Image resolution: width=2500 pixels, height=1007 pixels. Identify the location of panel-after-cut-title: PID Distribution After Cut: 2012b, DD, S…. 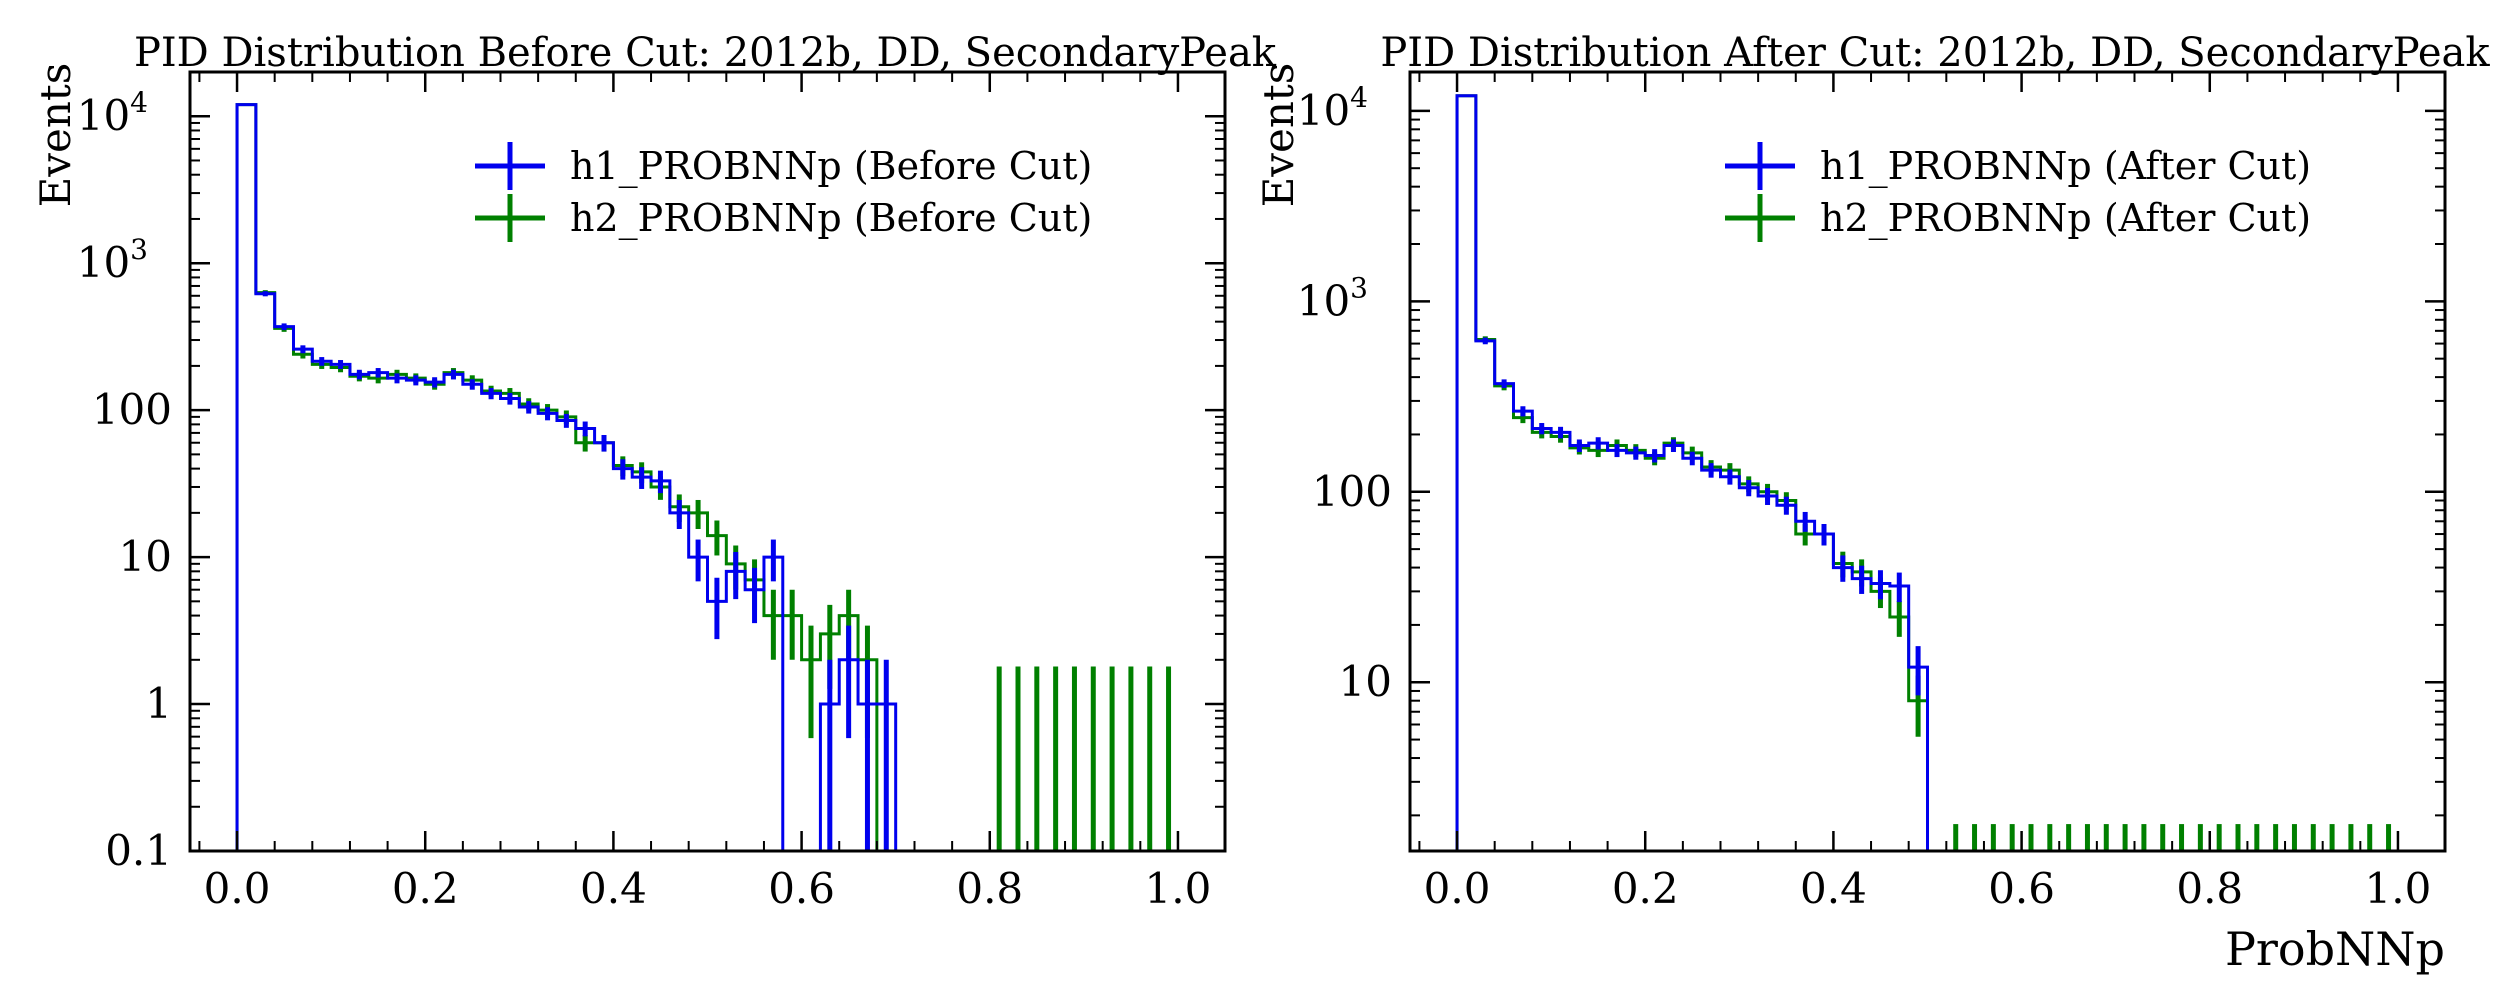
(1935, 53).